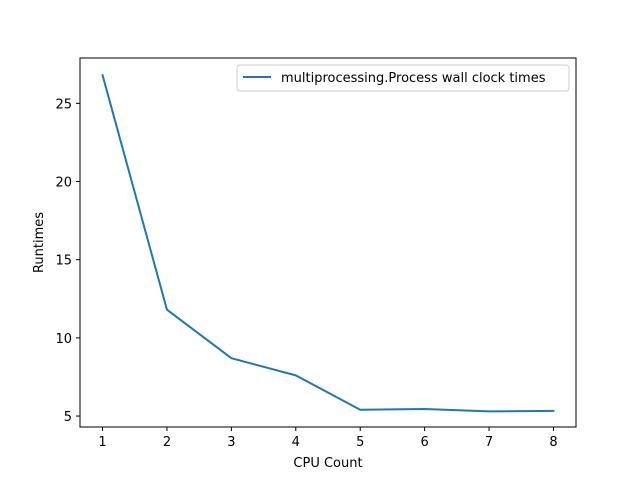 The image size is (640, 480). What do you see at coordinates (63, 339) in the screenshot?
I see `y-tick-label: 10` at bounding box center [63, 339].